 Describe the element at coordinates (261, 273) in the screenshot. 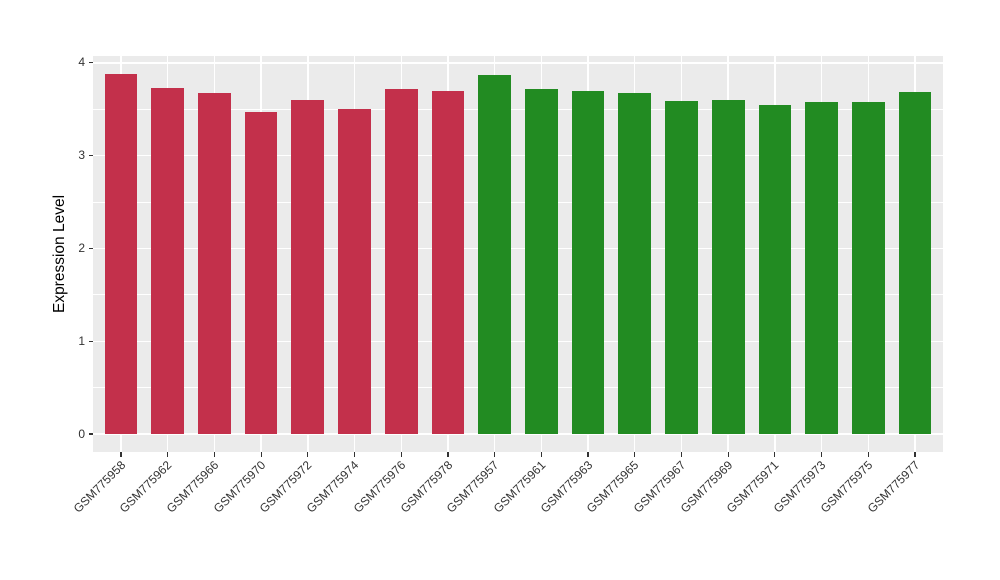

I see `bar-GSM775970` at that location.